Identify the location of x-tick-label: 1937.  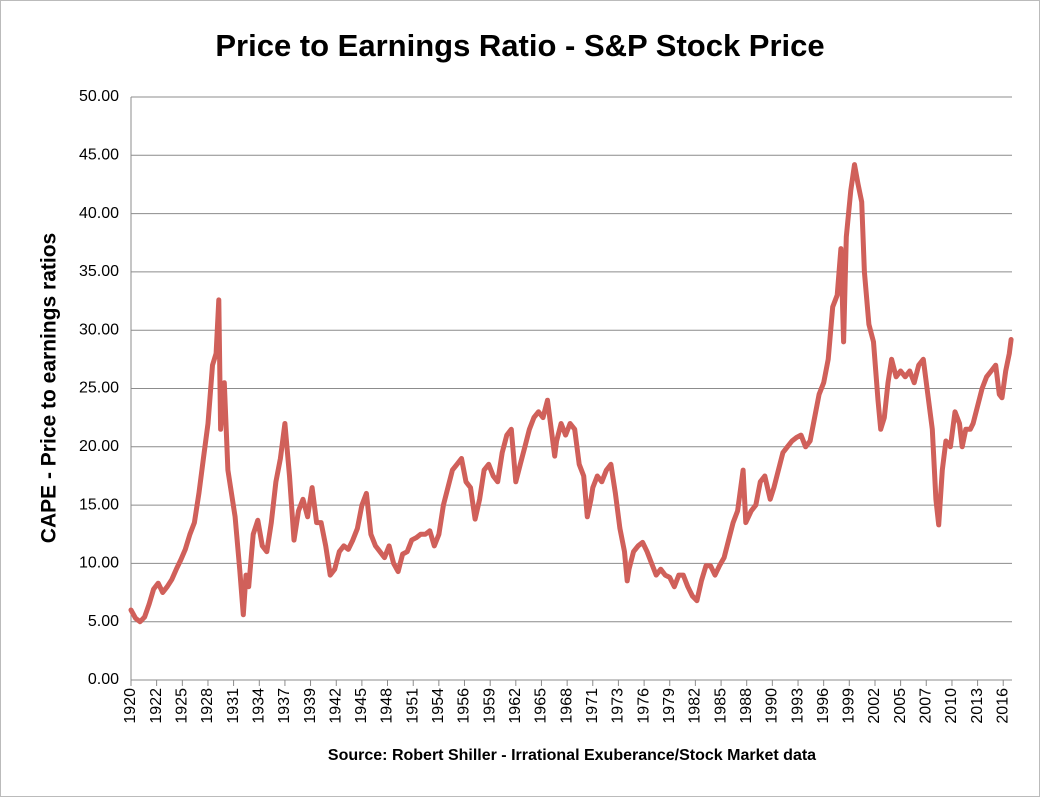
(284, 706).